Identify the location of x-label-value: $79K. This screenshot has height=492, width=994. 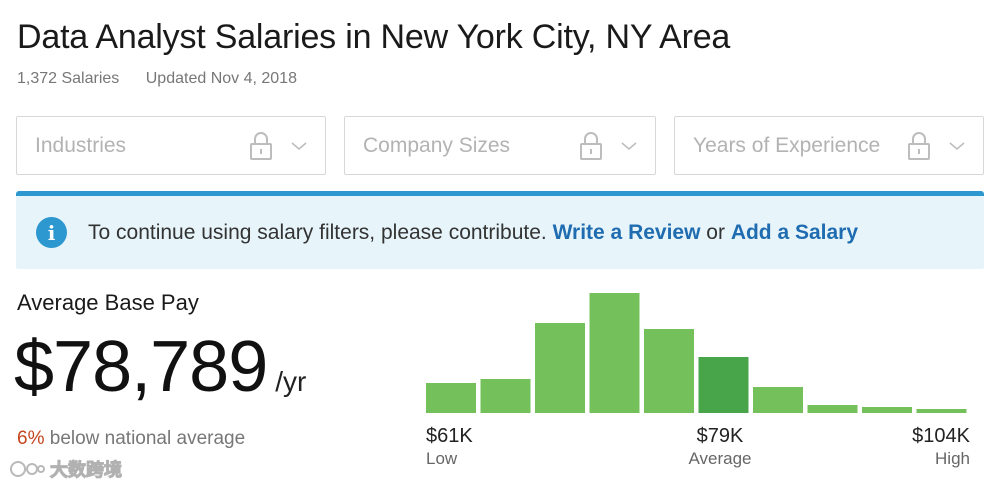
(720, 436).